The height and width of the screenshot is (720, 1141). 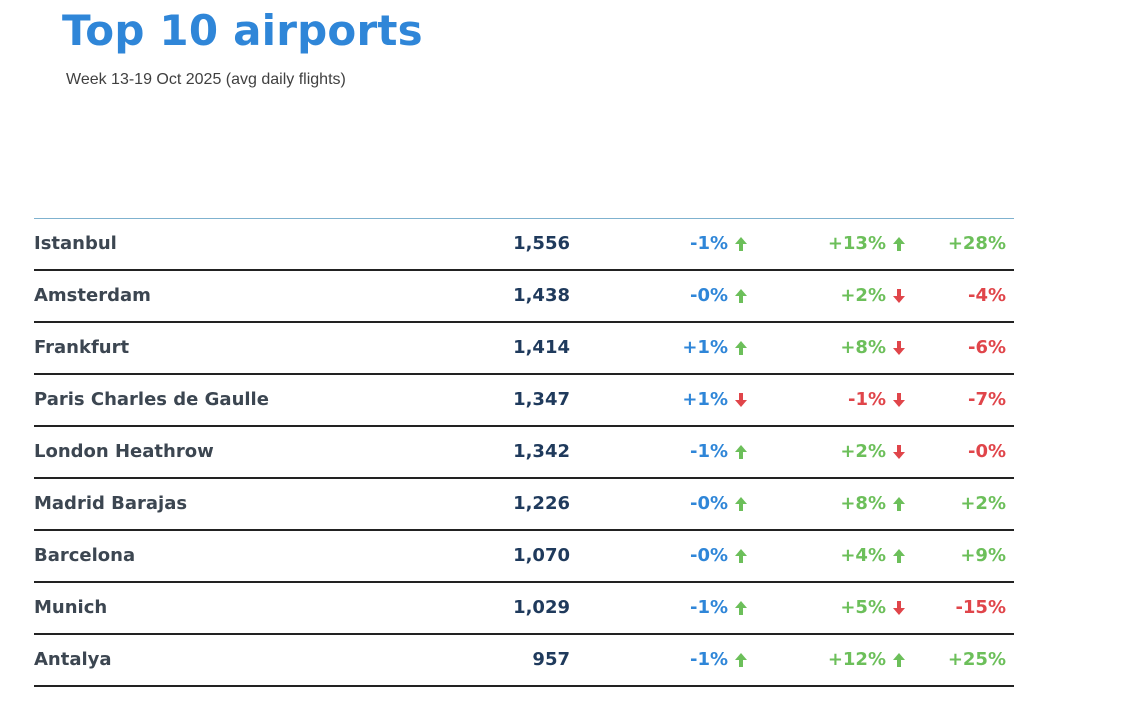 What do you see at coordinates (75, 243) in the screenshot?
I see `airport-name: Istanbul` at bounding box center [75, 243].